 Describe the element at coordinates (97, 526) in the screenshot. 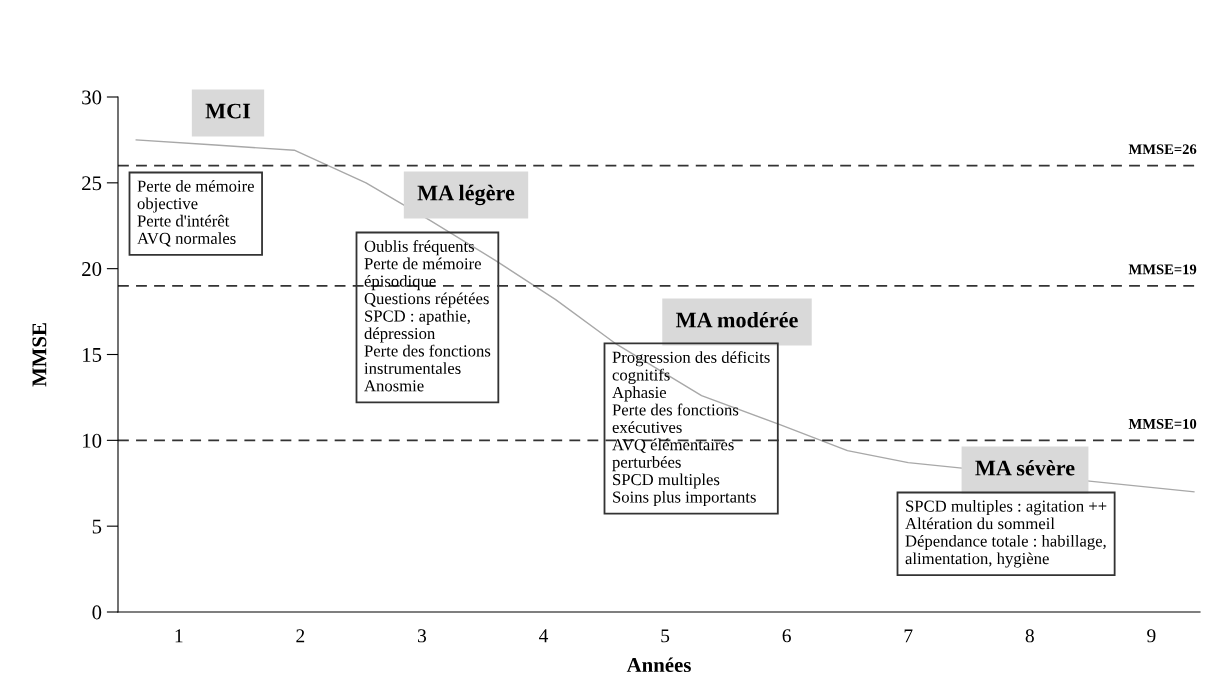

I see `y-tick-label: 5` at that location.